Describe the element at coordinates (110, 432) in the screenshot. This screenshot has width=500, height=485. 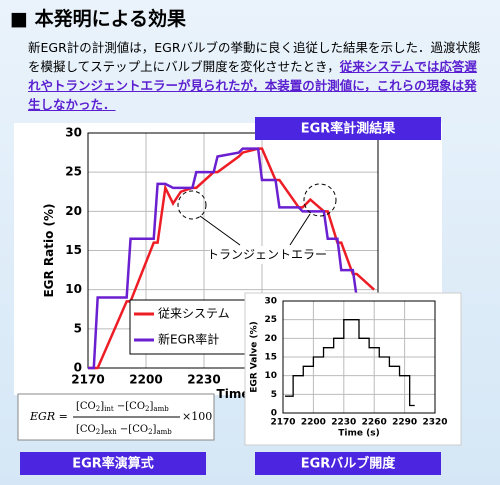
I see `formula-term: exh` at that location.